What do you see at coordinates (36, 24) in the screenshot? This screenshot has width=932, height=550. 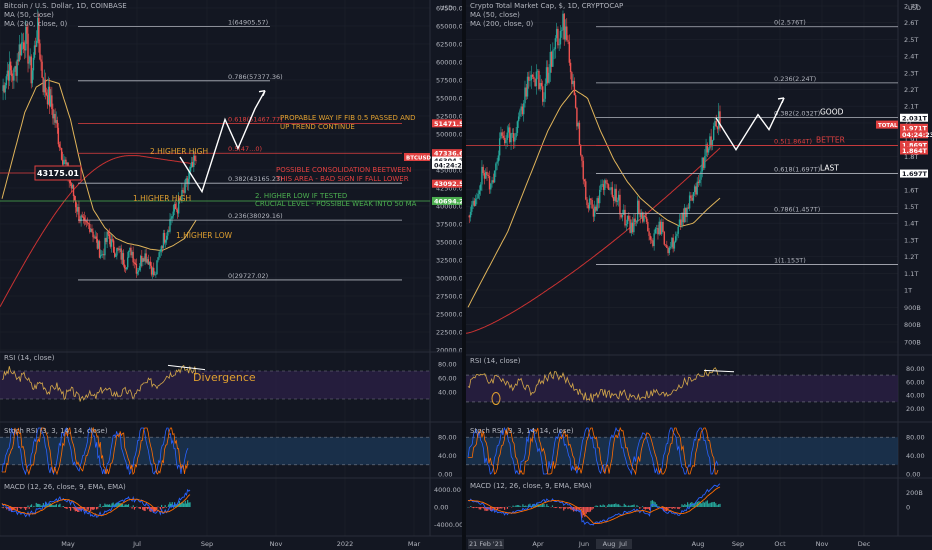 I see `btc-ma200-legend: MA (200, close, 0)` at bounding box center [36, 24].